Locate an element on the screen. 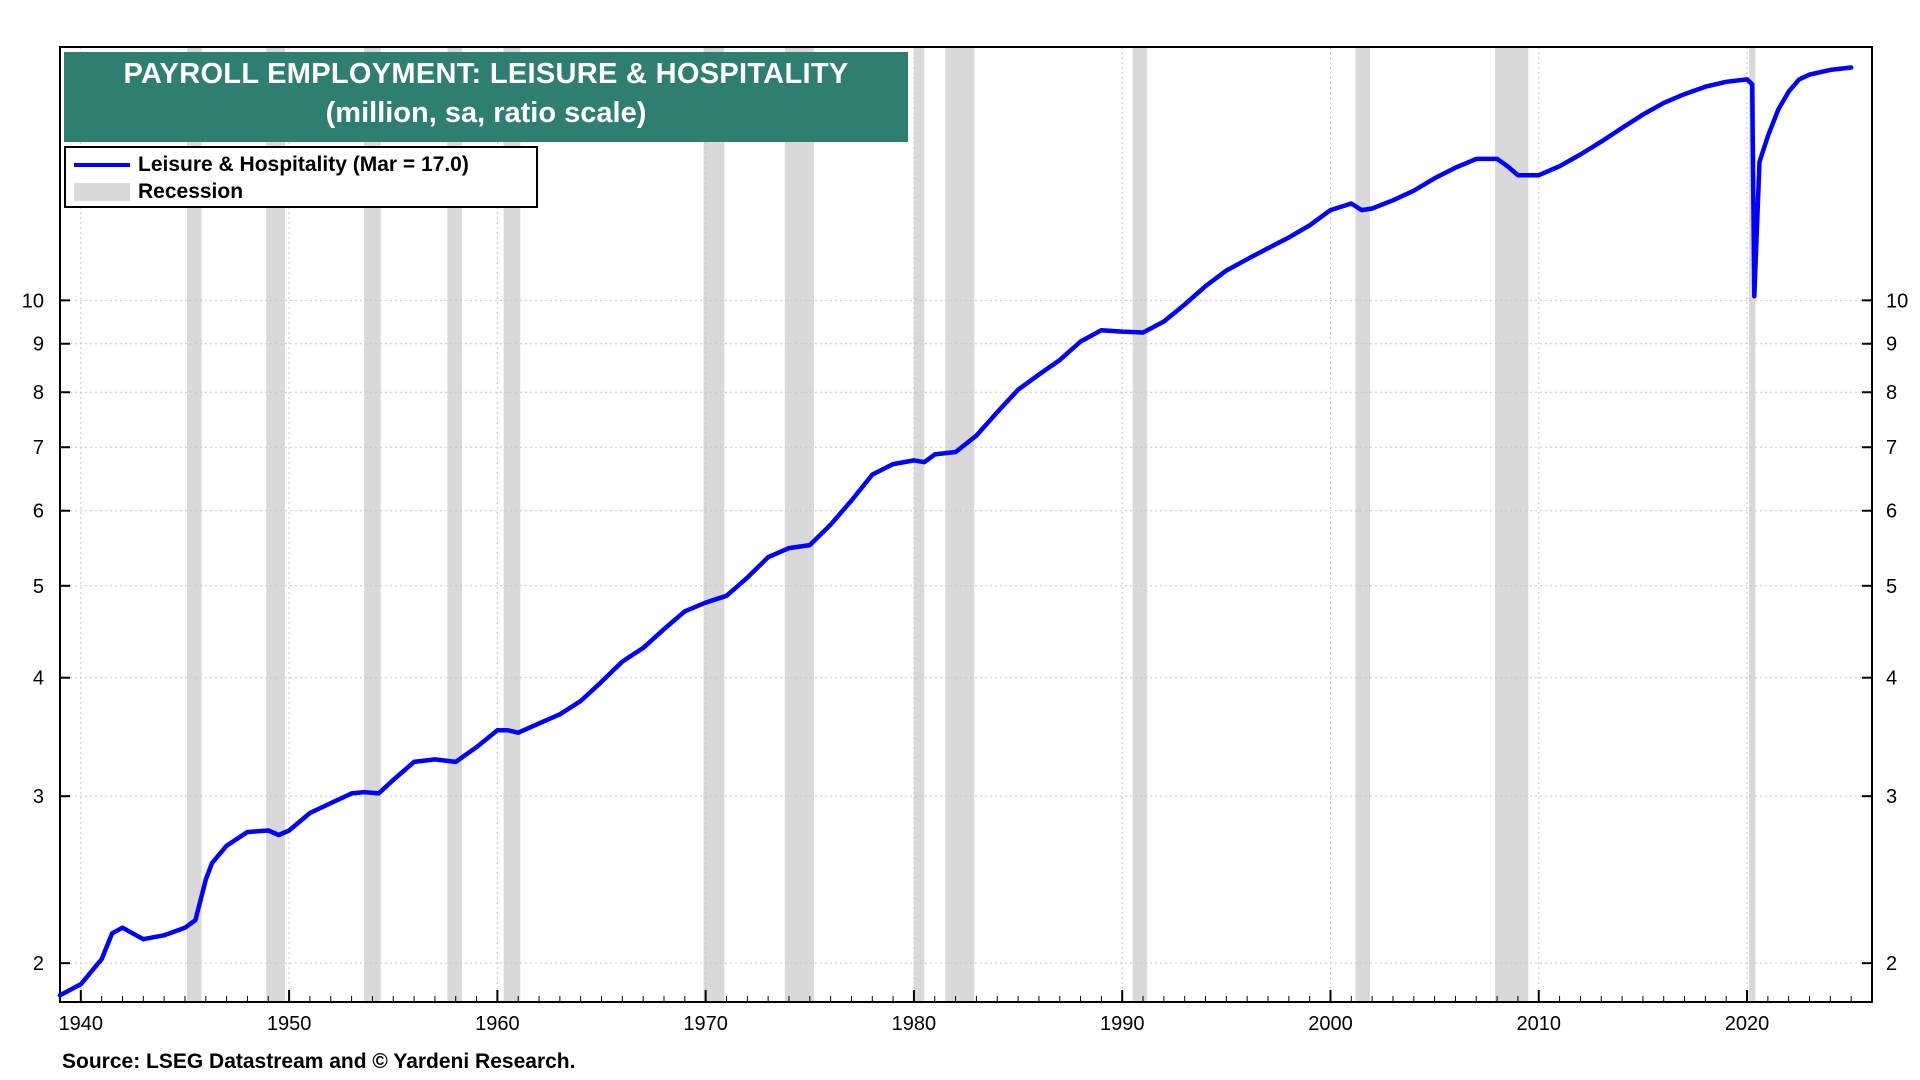  legend-swatch-recession is located at coordinates (102, 192).